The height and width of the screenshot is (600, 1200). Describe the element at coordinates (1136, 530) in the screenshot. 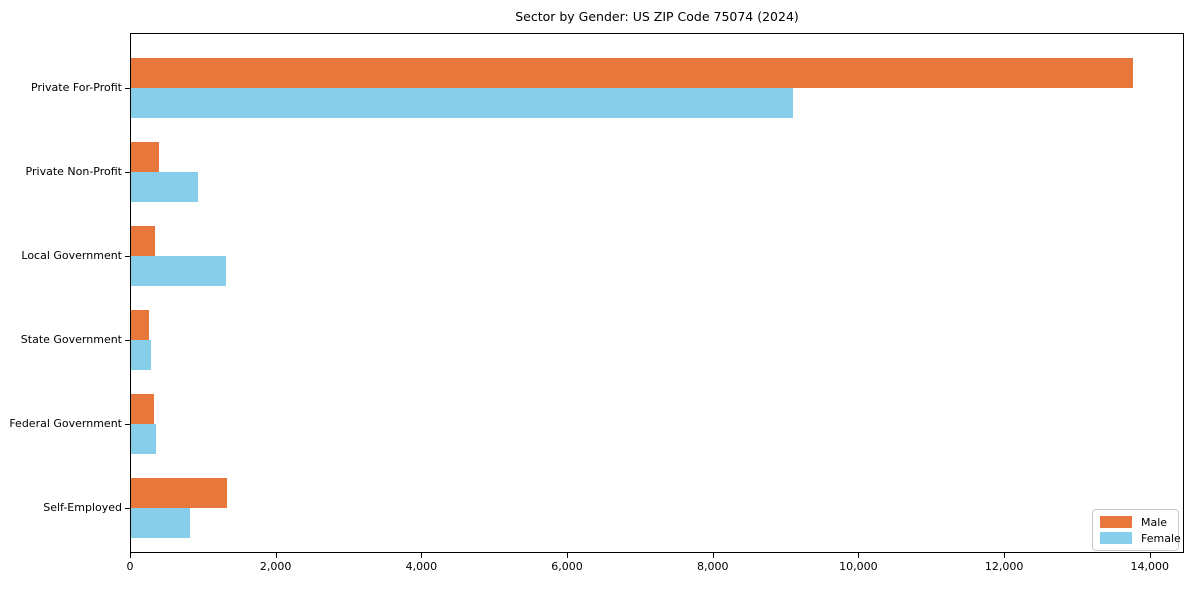

I see `legend: Male Female` at that location.